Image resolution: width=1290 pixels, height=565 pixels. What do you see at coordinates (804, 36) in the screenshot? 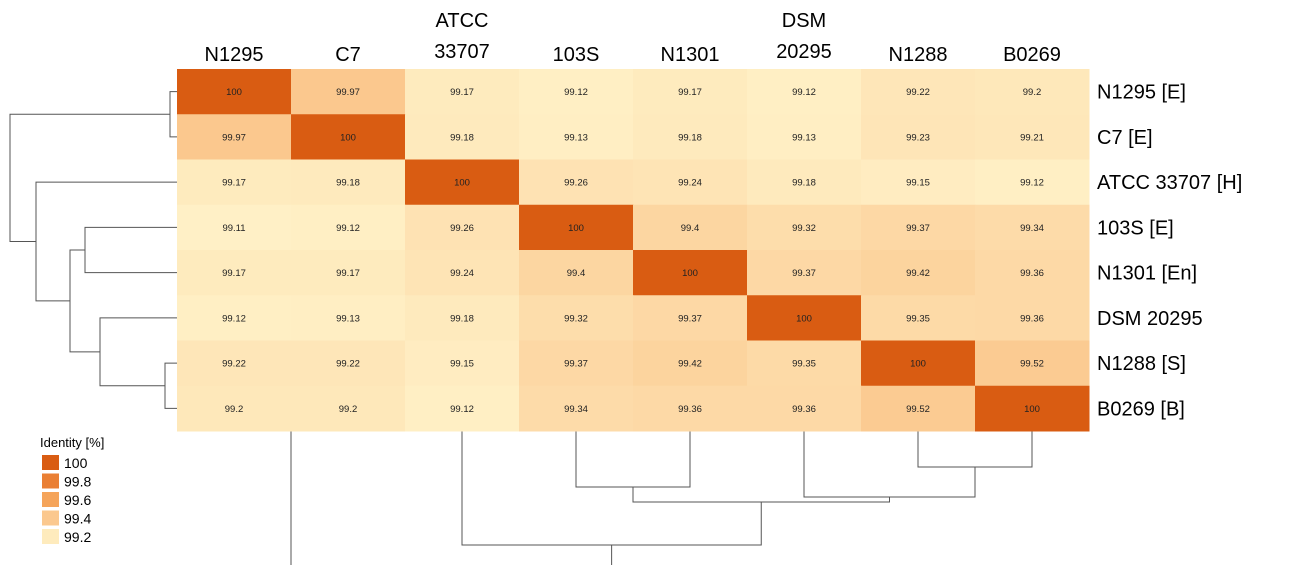
I see `column-label: DSM 20295` at bounding box center [804, 36].